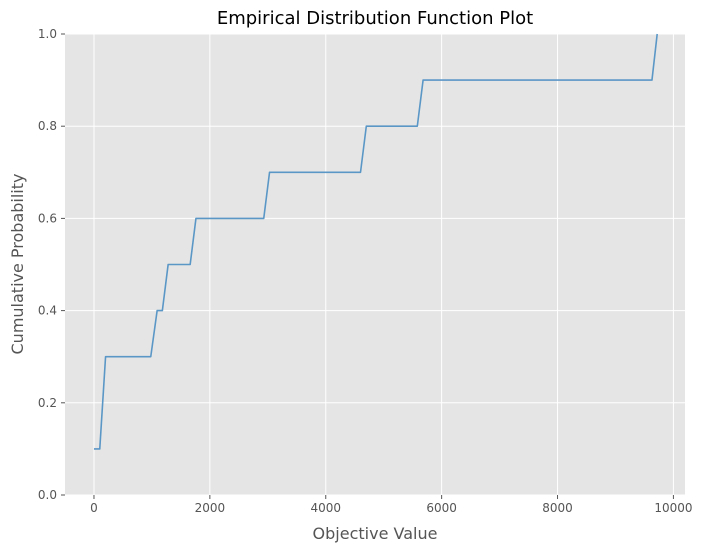 The width and height of the screenshot is (705, 552). Describe the element at coordinates (325, 508) in the screenshot. I see `x-tick-label: 4000` at that location.